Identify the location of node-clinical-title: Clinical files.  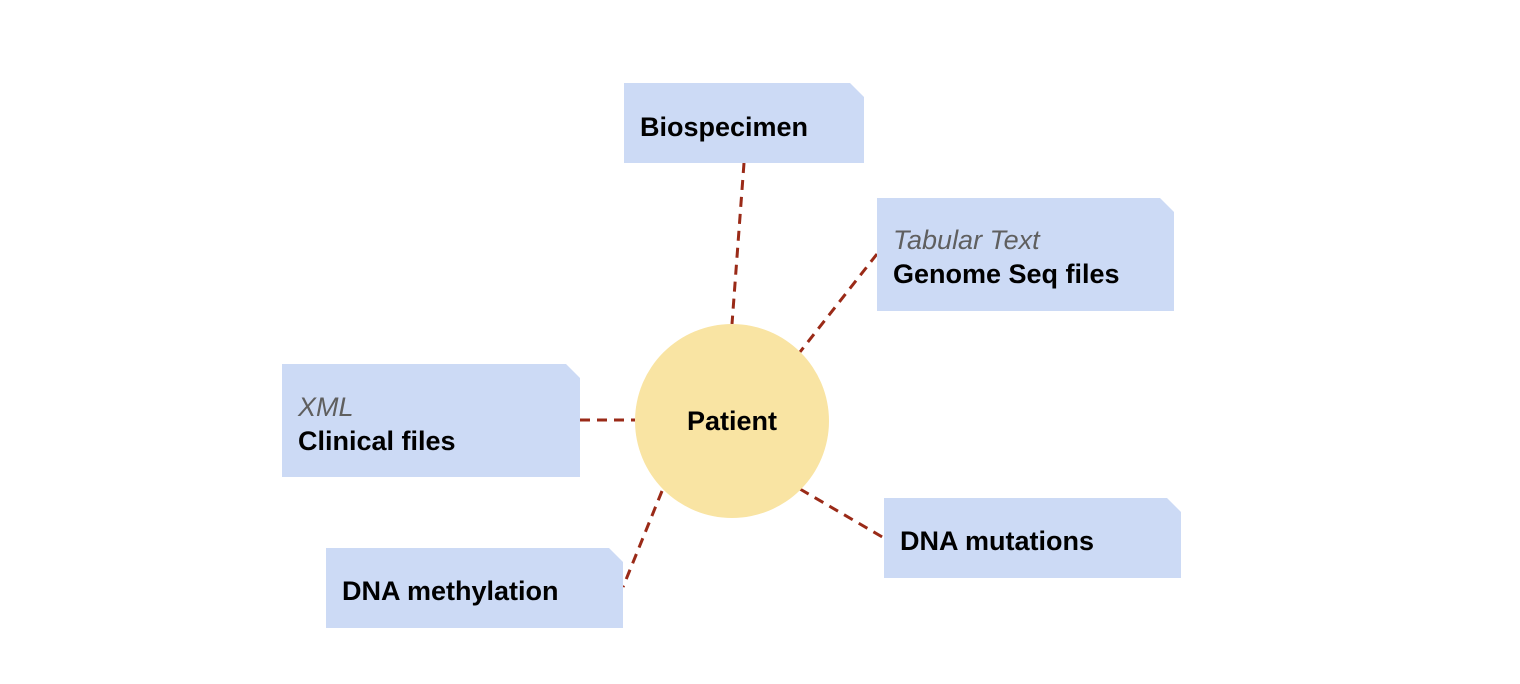
(377, 441).